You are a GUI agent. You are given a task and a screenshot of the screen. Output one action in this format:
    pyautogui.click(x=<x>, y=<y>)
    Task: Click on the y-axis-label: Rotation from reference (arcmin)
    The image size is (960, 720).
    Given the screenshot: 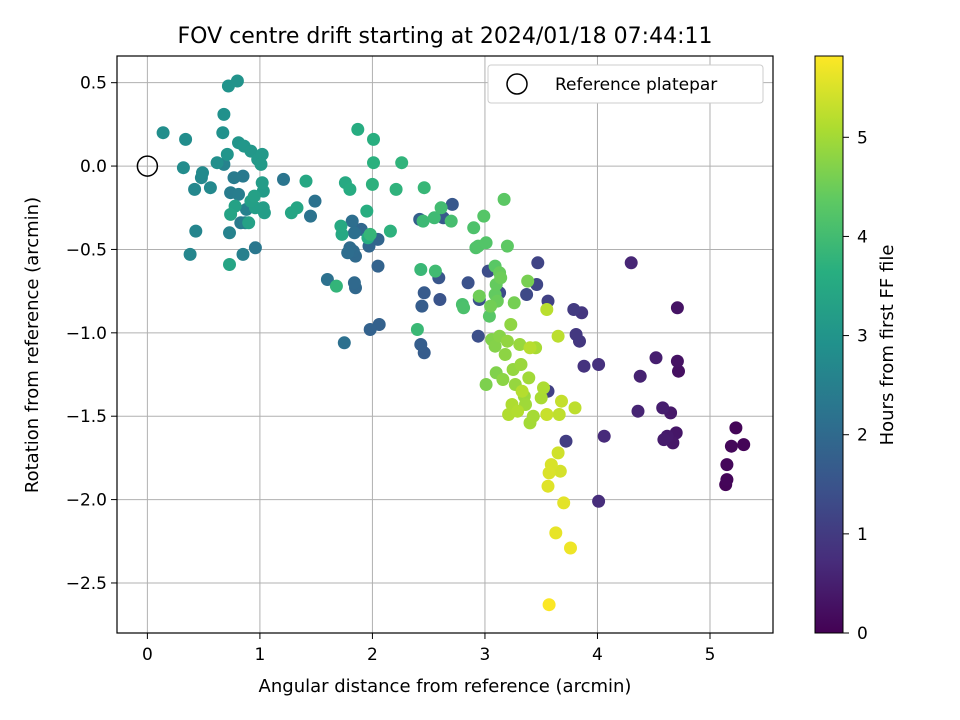 What is the action you would take?
    pyautogui.click(x=32, y=345)
    